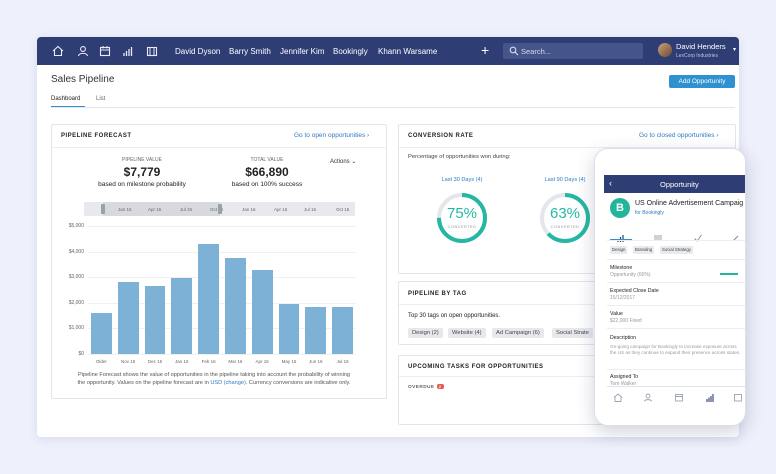  I want to click on gauge-fill, so click(565, 218).